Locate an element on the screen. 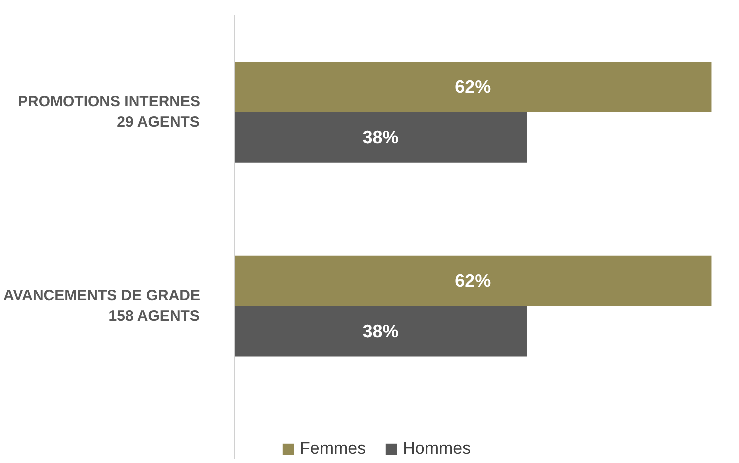 Image resolution: width=739 pixels, height=463 pixels. y-tick-label: PROMOTIONS INTERNES 29 AGENTS is located at coordinates (109, 113).